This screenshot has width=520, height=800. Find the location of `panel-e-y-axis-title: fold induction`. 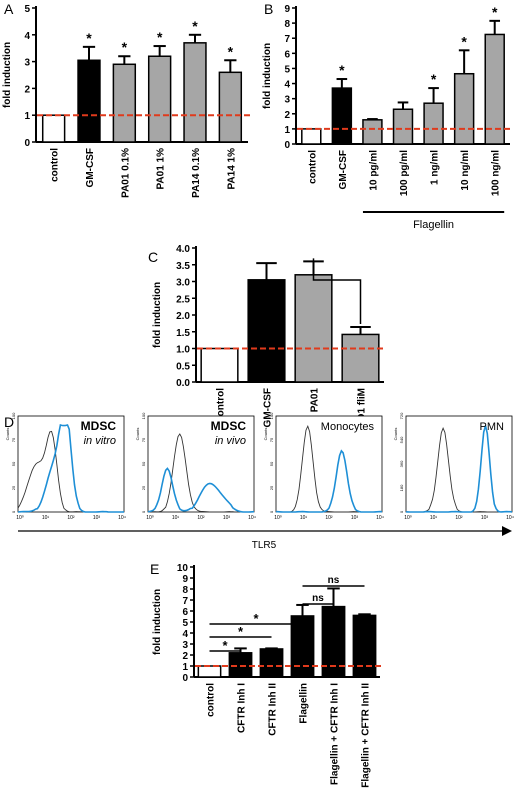

panel-e-y-axis-title: fold induction is located at coordinates (157, 622).